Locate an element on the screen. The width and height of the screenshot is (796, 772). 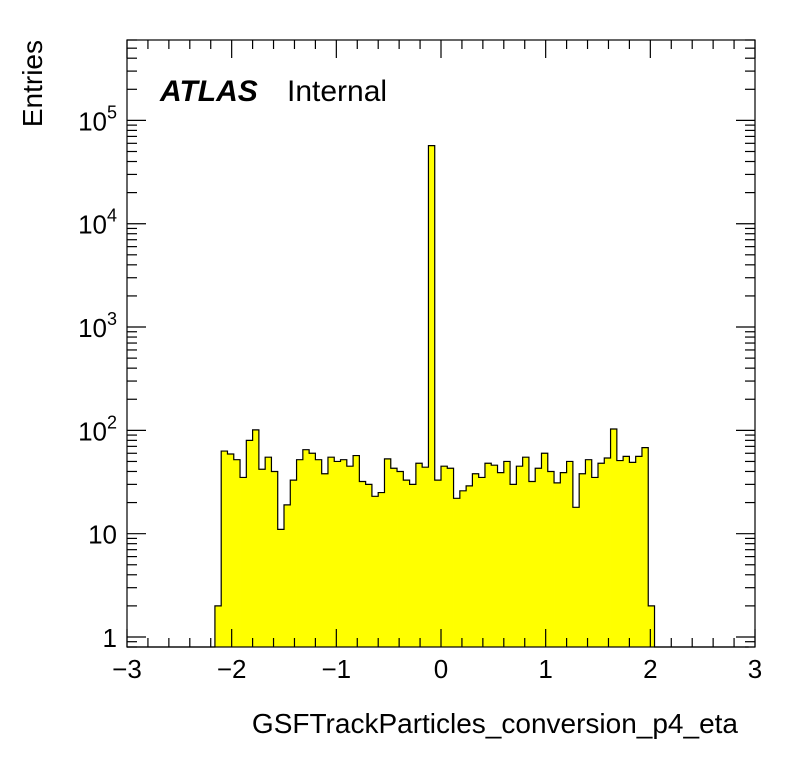
x-tick-label: −3 is located at coordinates (127, 669).